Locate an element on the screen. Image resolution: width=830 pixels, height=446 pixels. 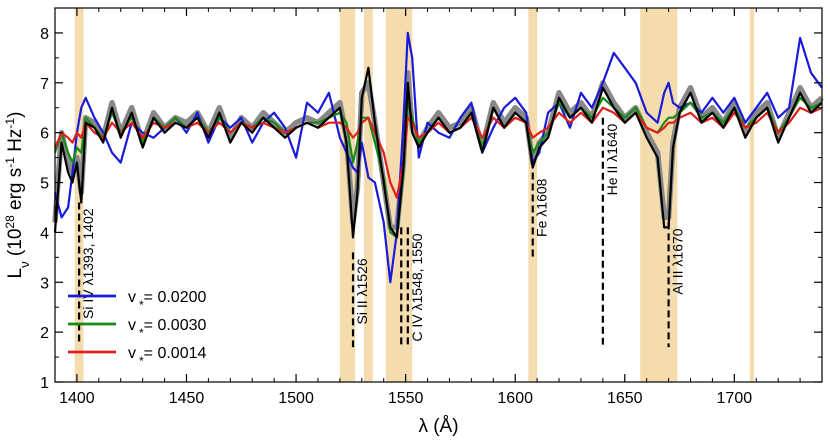
y-tick-label-3: 4 is located at coordinates (44, 233).